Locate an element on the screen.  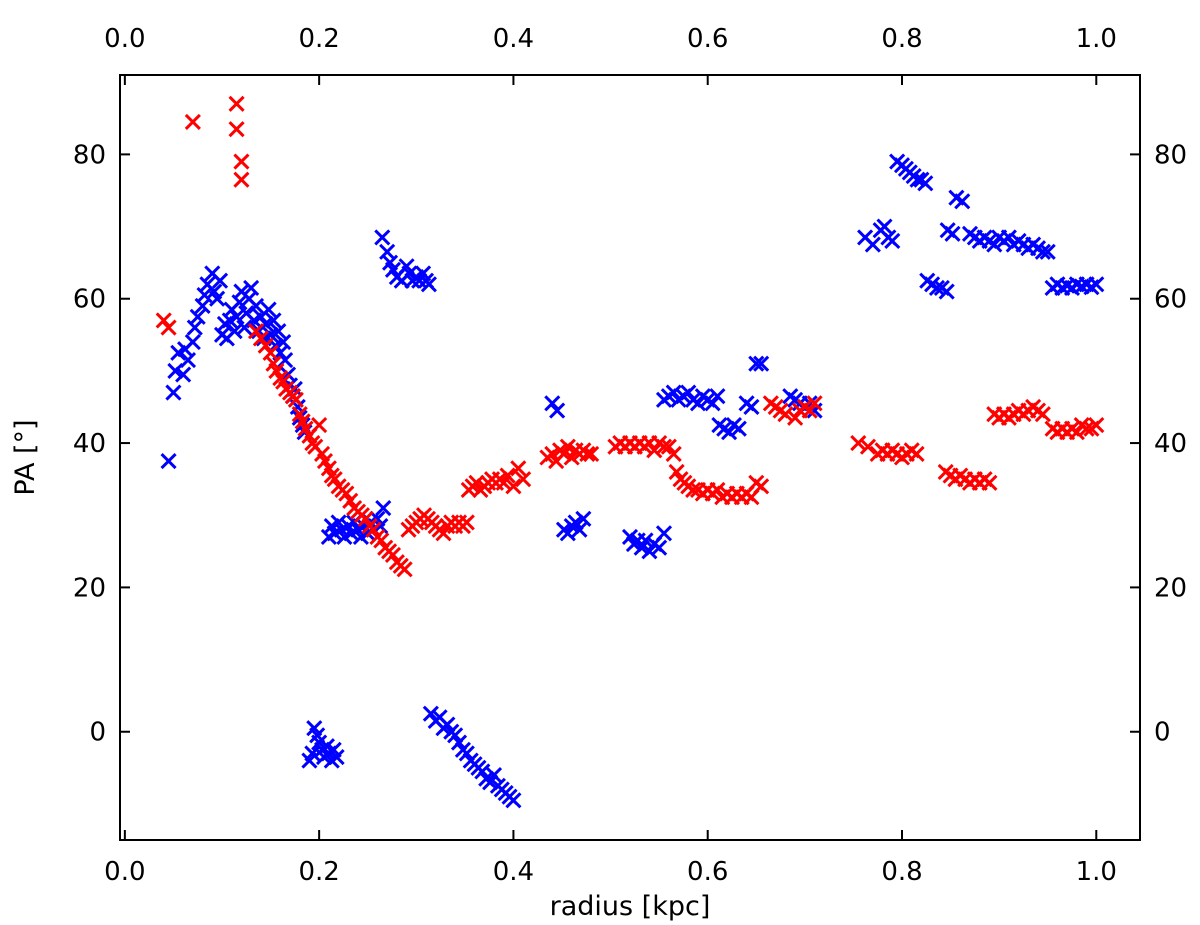
x-tick-label-bottom: 0.4 is located at coordinates (513, 872).